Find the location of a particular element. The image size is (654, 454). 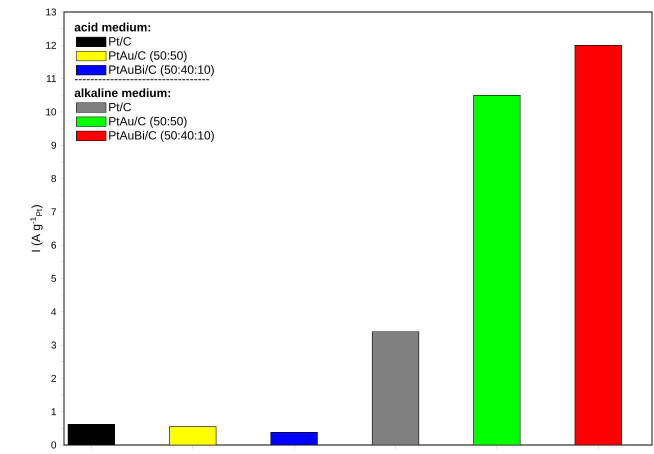

annotation: ---------------------------------- is located at coordinates (142, 79).